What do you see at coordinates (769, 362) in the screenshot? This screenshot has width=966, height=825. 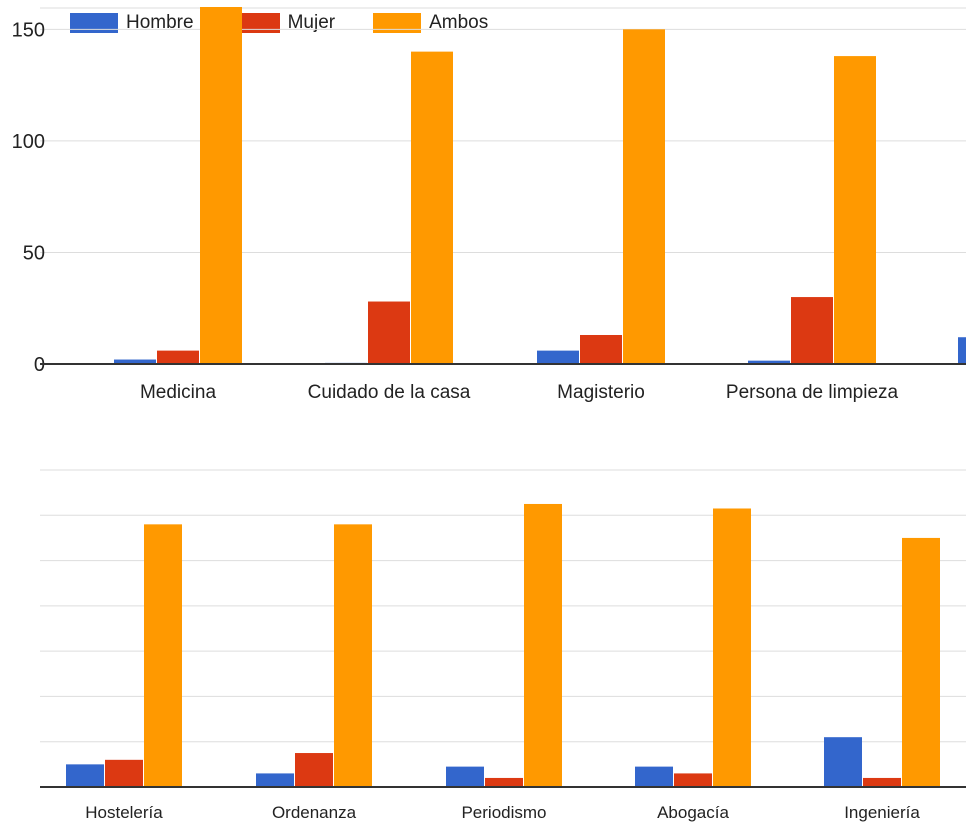 I see `bar-hombre-persona-de-limpieza` at bounding box center [769, 362].